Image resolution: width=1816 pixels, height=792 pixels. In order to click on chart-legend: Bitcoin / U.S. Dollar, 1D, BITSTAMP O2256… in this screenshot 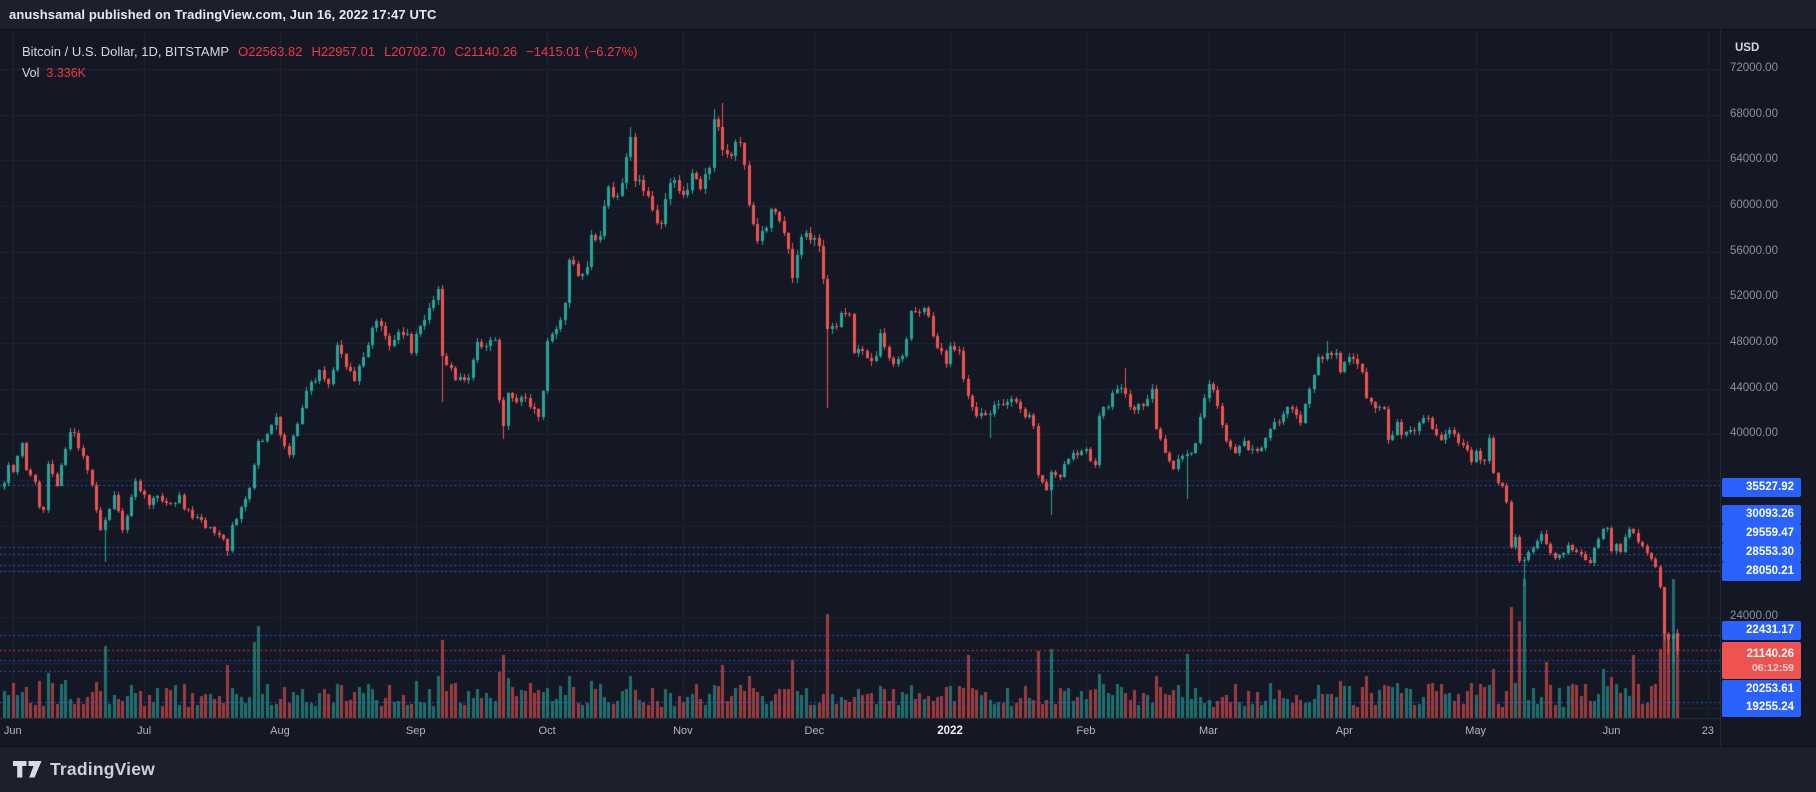, I will do `click(329, 62)`.